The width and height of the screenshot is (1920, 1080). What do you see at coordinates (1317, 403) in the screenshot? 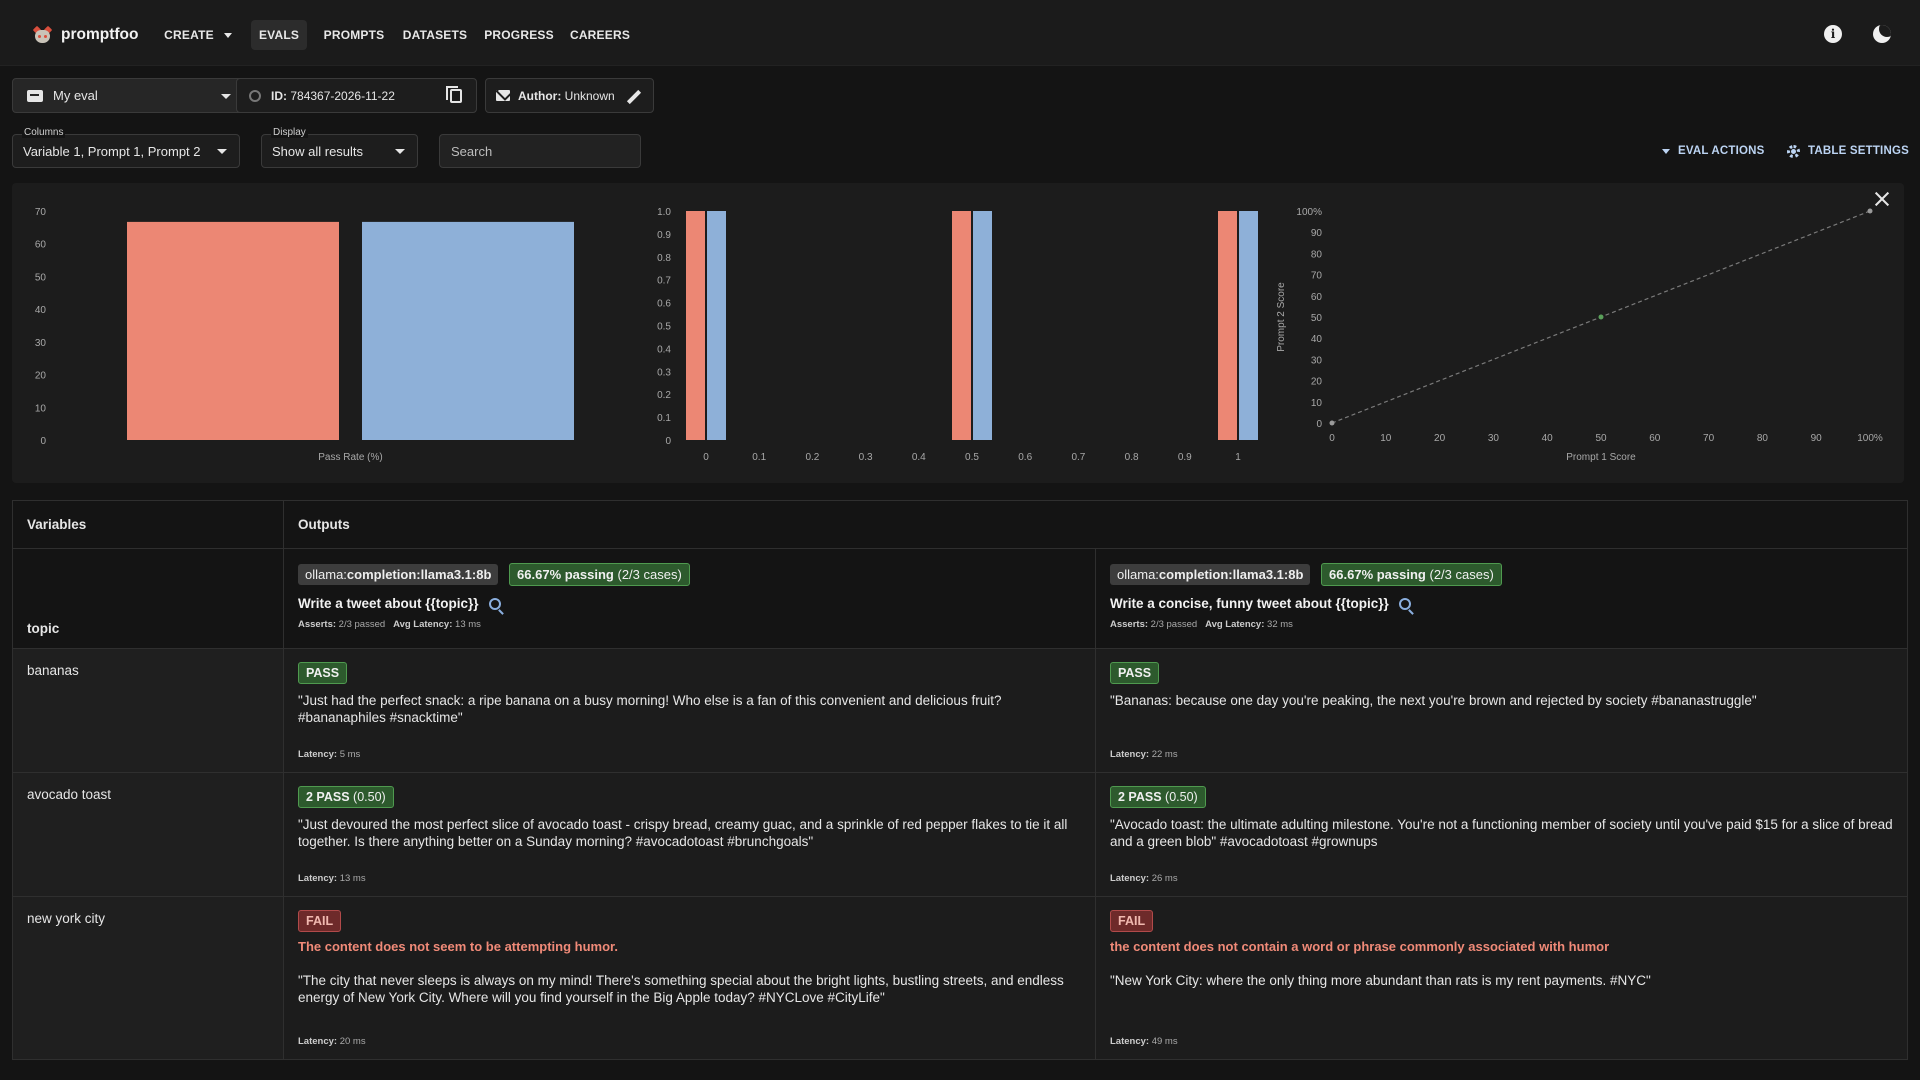
I see `y-tick-label: 10` at bounding box center [1317, 403].